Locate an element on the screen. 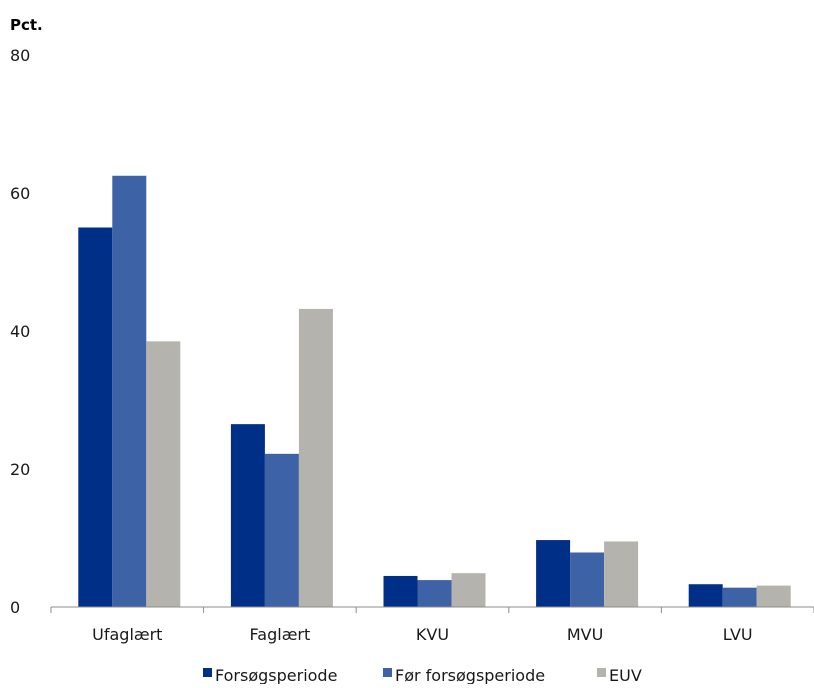  y-tick-label: 40 is located at coordinates (20, 331).